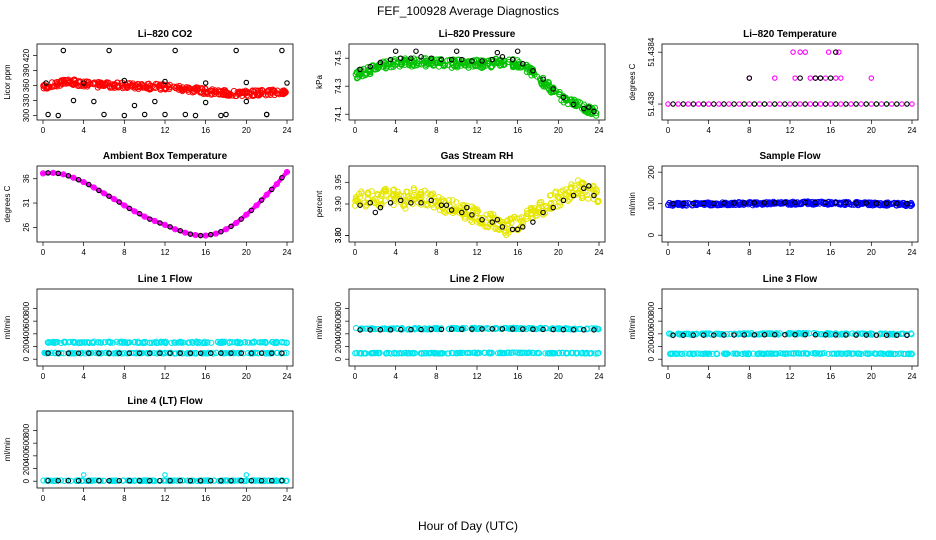 This screenshot has width=936, height=540. I want to click on panel-sample: Sample Flow ml/min 0 4 8 12 16 20 24 0 100 200, so click(773, 204).